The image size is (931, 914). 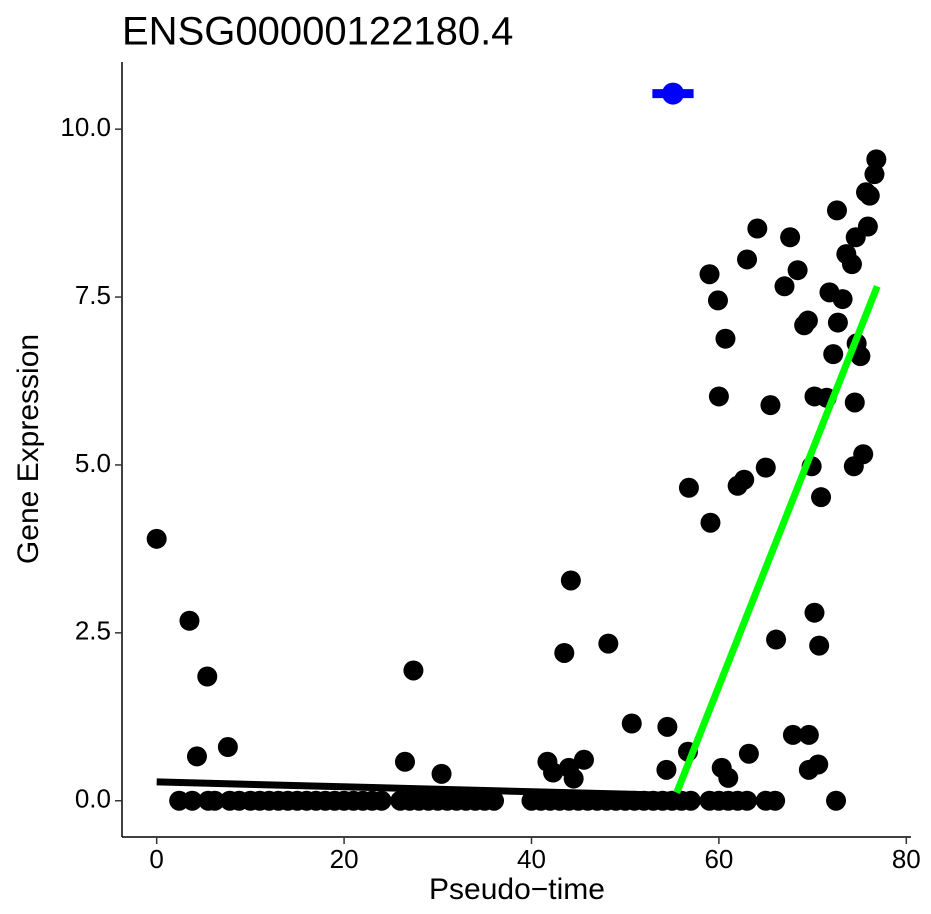 I want to click on y-tick-label: 5.0, so click(x=93, y=463).